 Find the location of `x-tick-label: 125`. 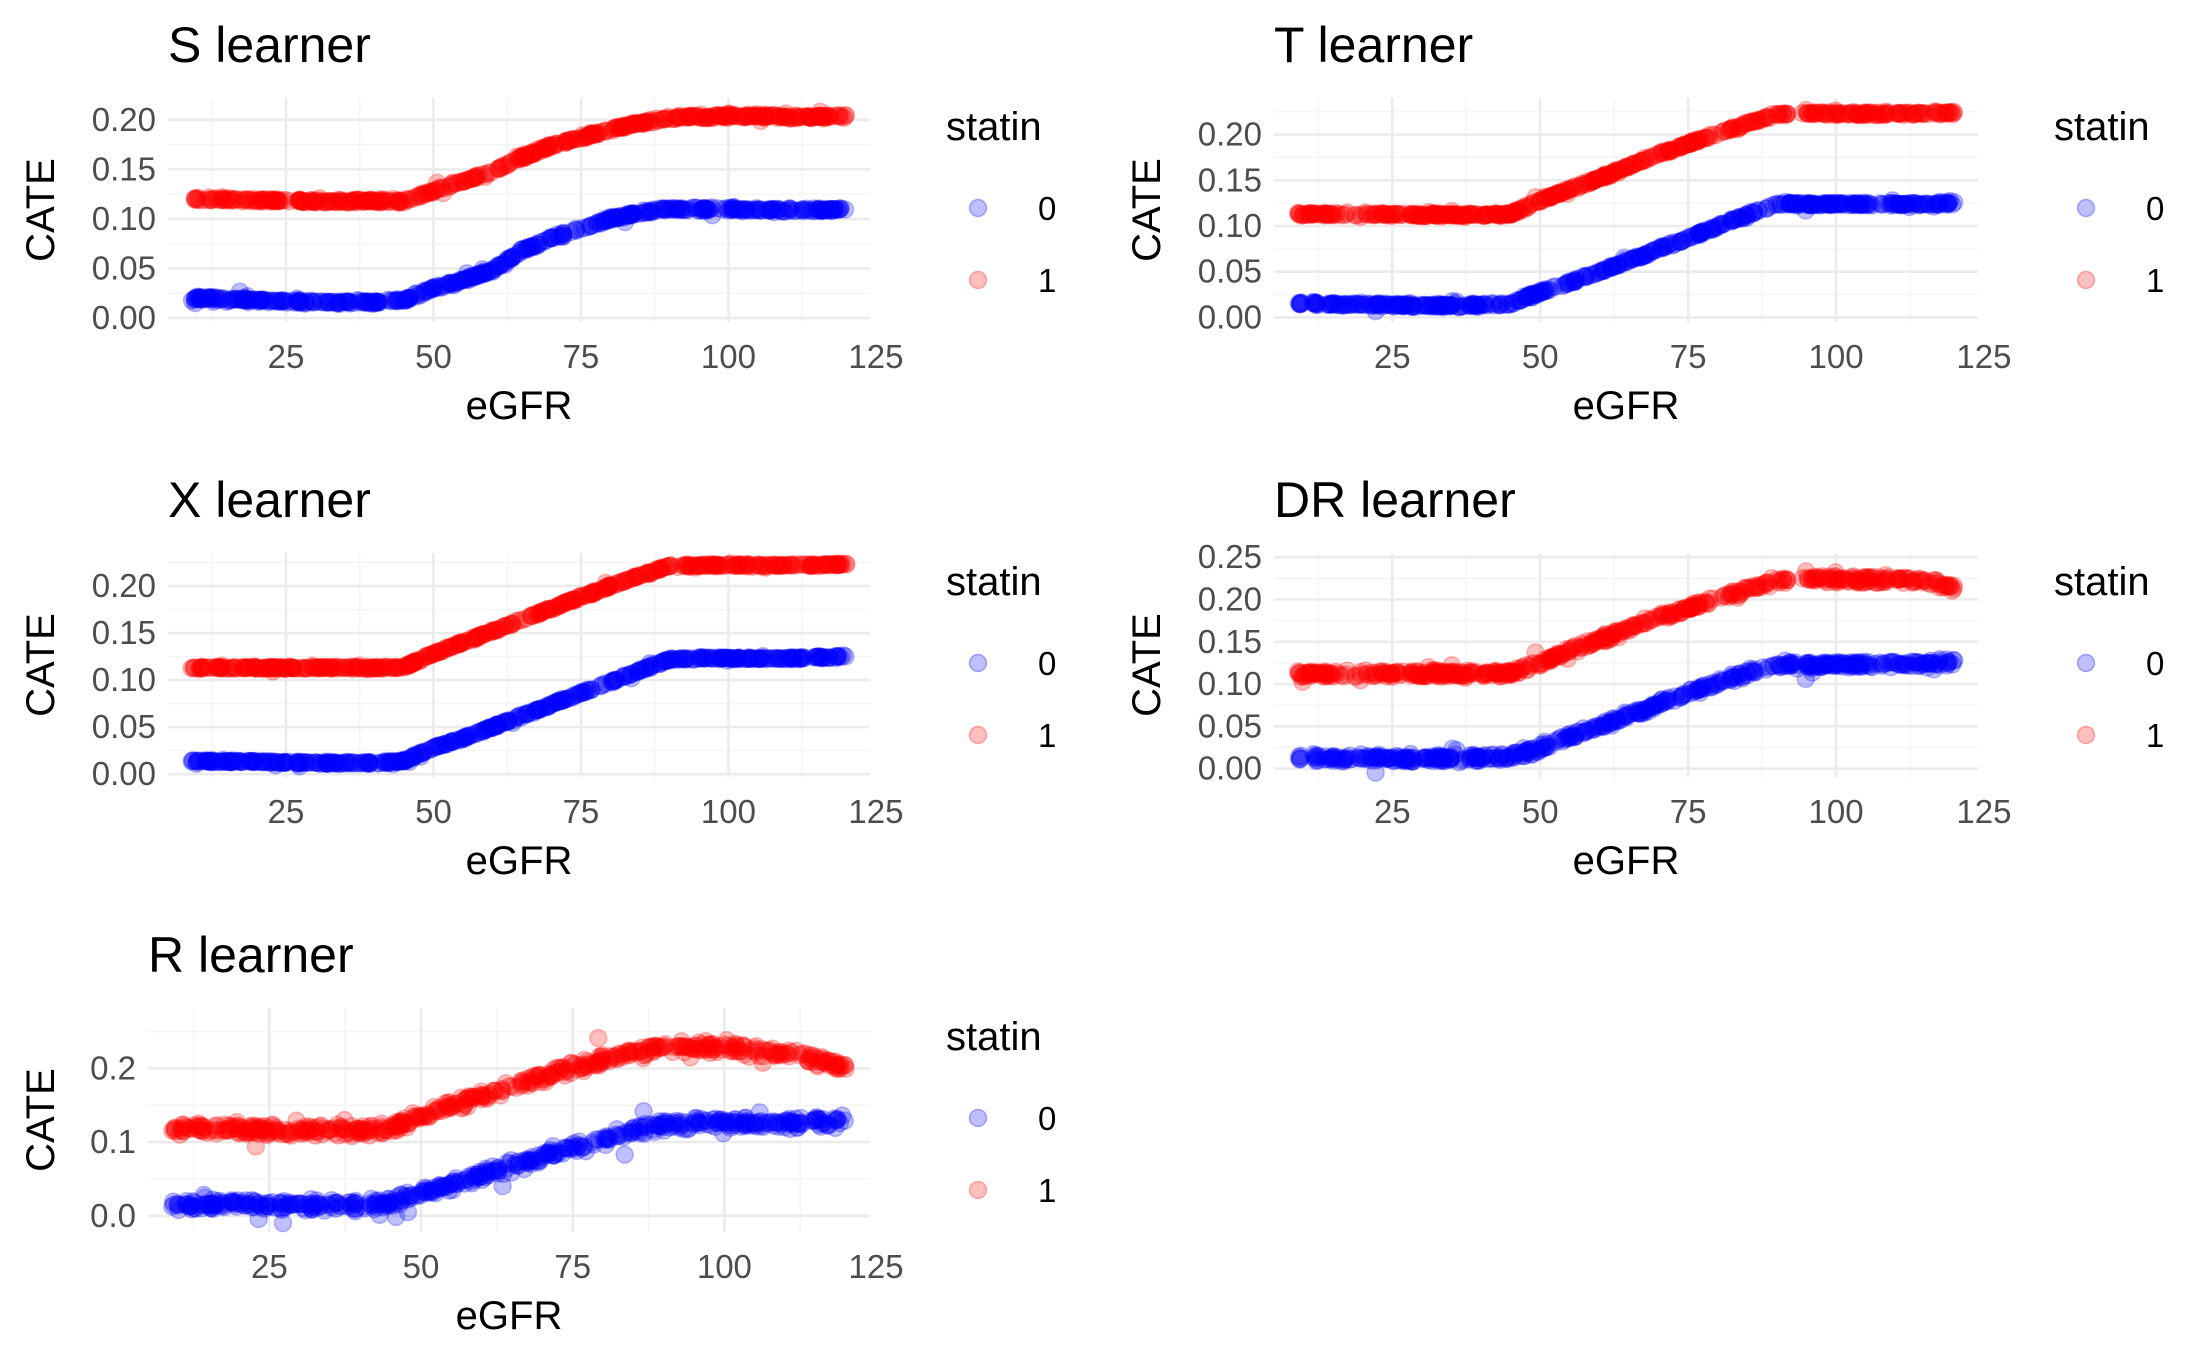

x-tick-label: 125 is located at coordinates (875, 811).